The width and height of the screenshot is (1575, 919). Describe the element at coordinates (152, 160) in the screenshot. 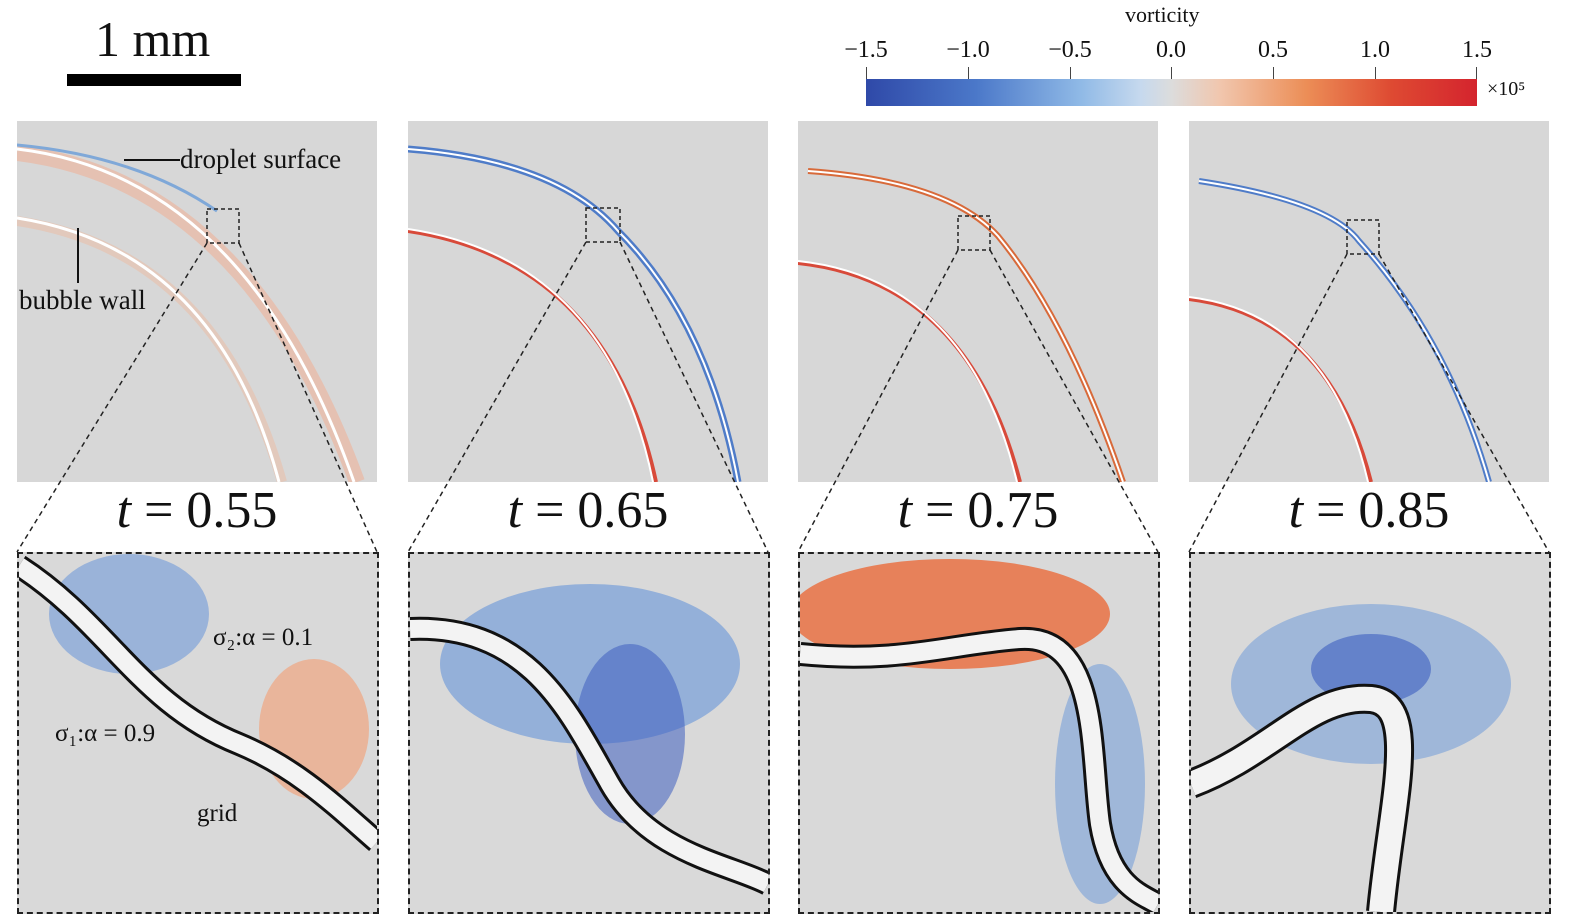

I see `droplet-surface-arrow` at that location.